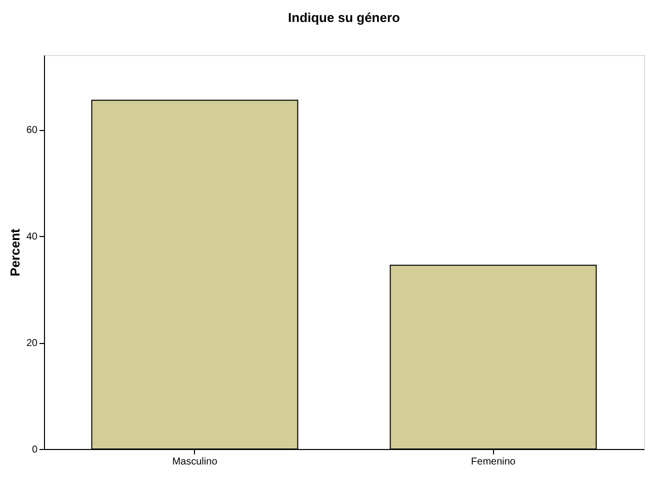 This screenshot has width=672, height=484. Describe the element at coordinates (32, 130) in the screenshot. I see `y-tick-label: 60` at that location.